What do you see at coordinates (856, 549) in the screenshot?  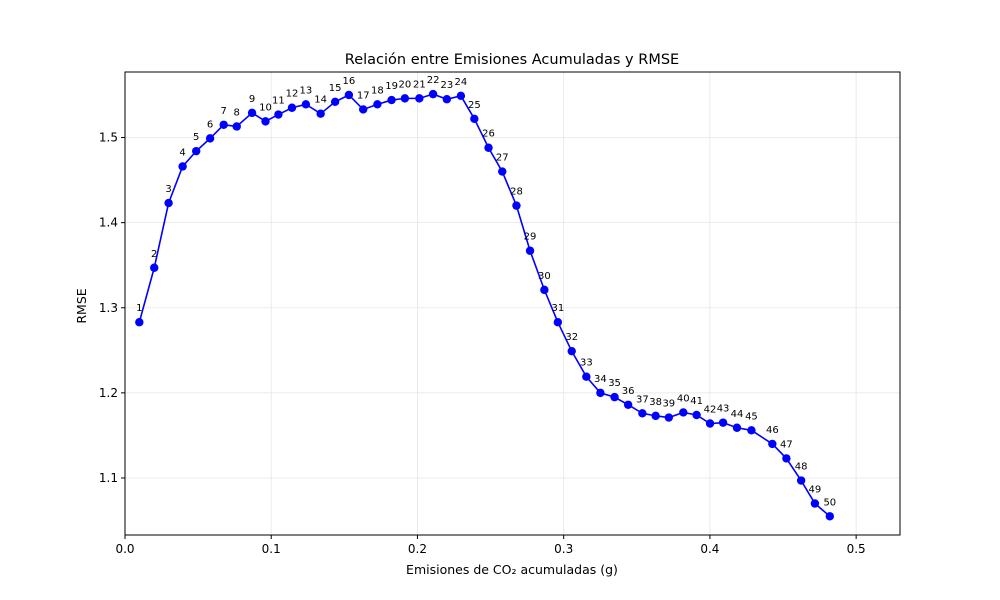 I see `x-tick-label: 0.5` at bounding box center [856, 549].